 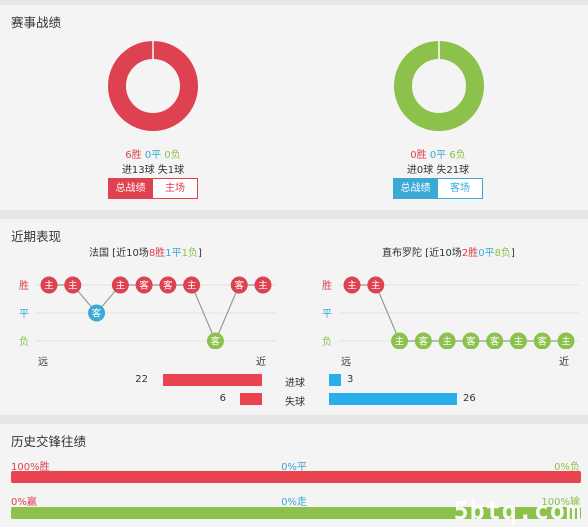 What do you see at coordinates (393, 399) in the screenshot?
I see `right-conceded-bar` at bounding box center [393, 399].